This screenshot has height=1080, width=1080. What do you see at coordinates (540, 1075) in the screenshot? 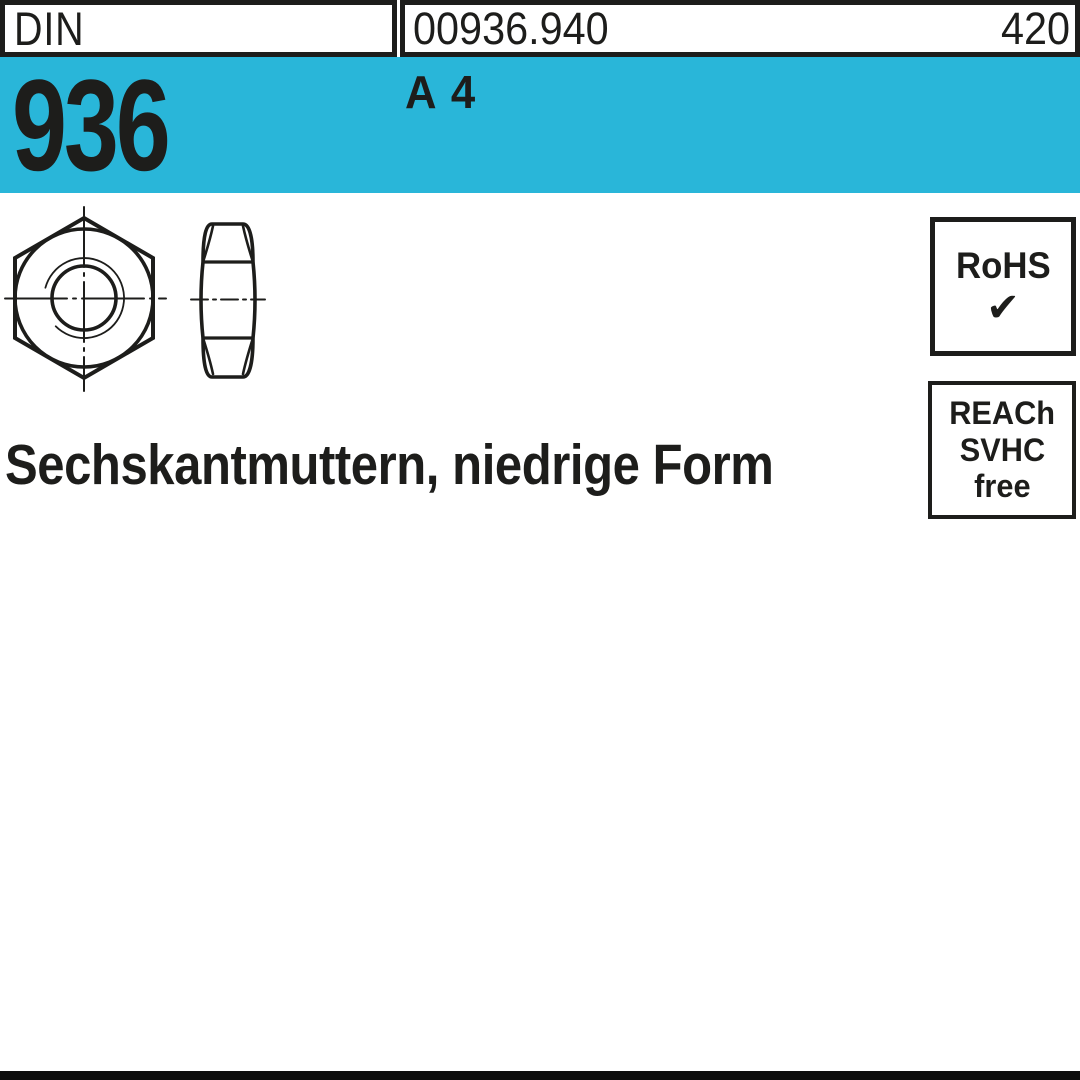
I see `bottom-border-bar` at bounding box center [540, 1075].